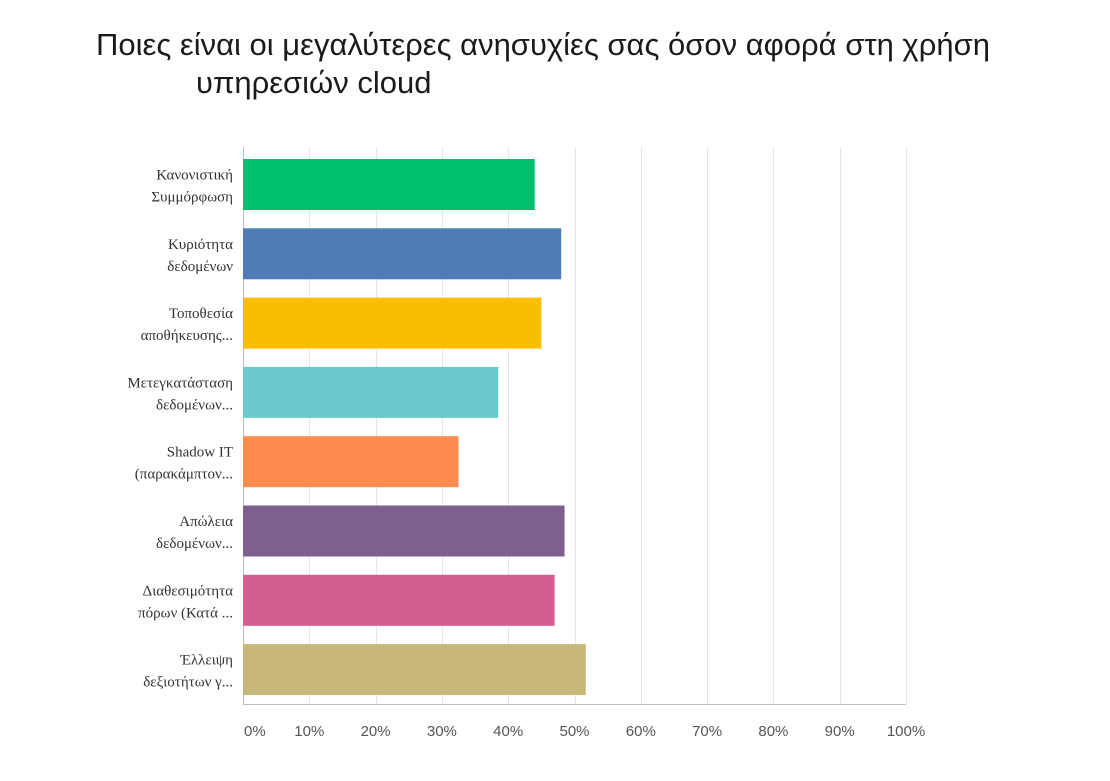 The image size is (1110, 781). I want to click on x-tick-label: 40%, so click(508, 731).